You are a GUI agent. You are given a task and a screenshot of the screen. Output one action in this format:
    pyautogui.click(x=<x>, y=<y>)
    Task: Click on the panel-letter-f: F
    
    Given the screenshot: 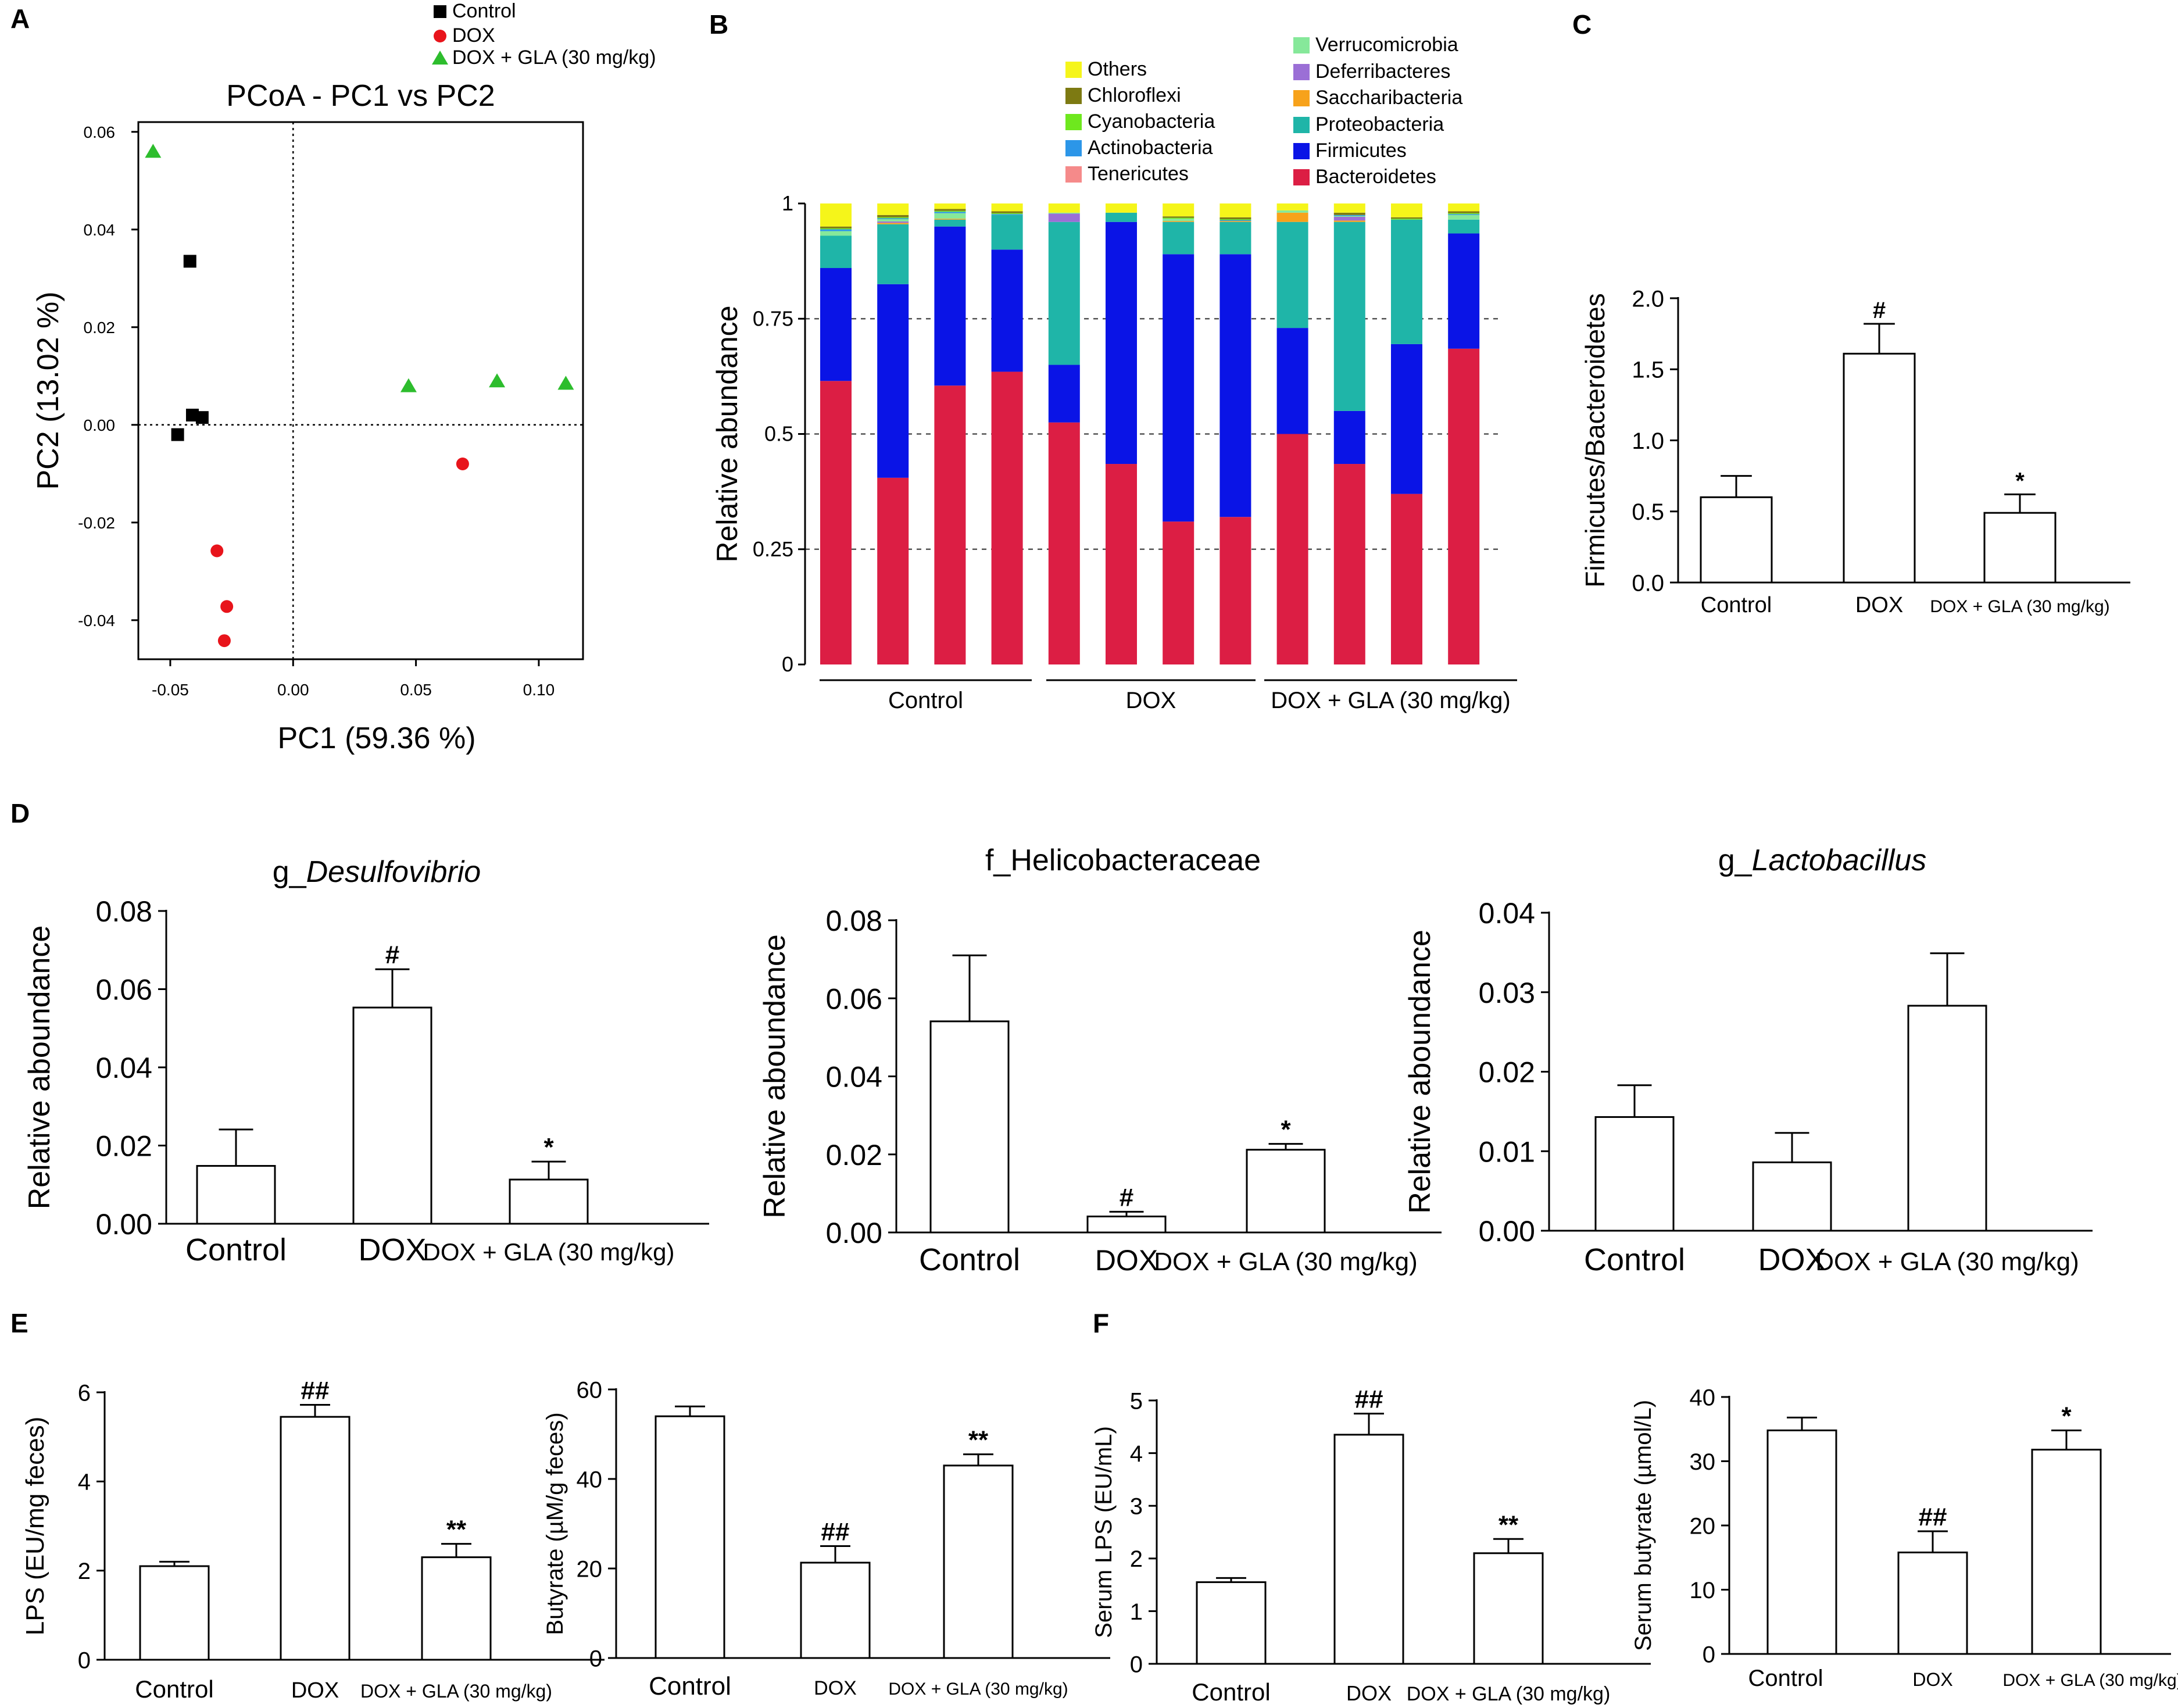 What is the action you would take?
    pyautogui.click(x=1101, y=1323)
    